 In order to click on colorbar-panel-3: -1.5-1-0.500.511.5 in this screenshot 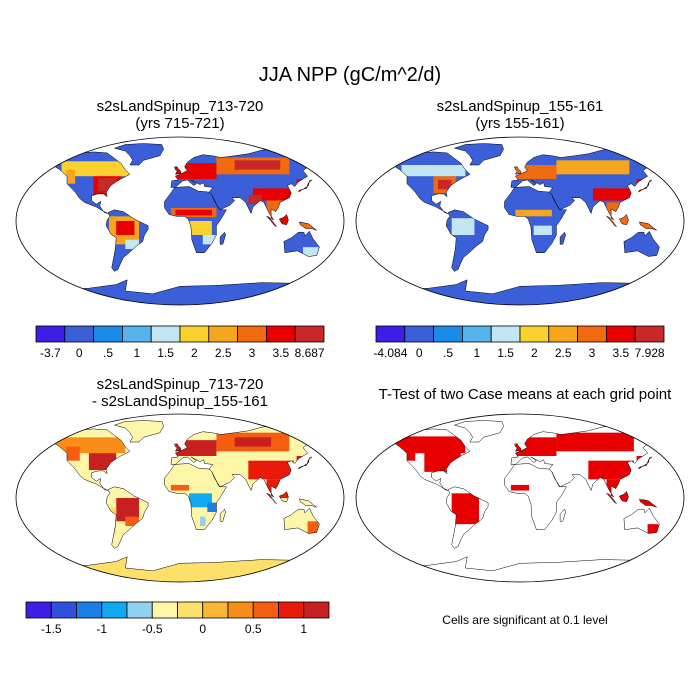, I will do `click(177, 618)`.